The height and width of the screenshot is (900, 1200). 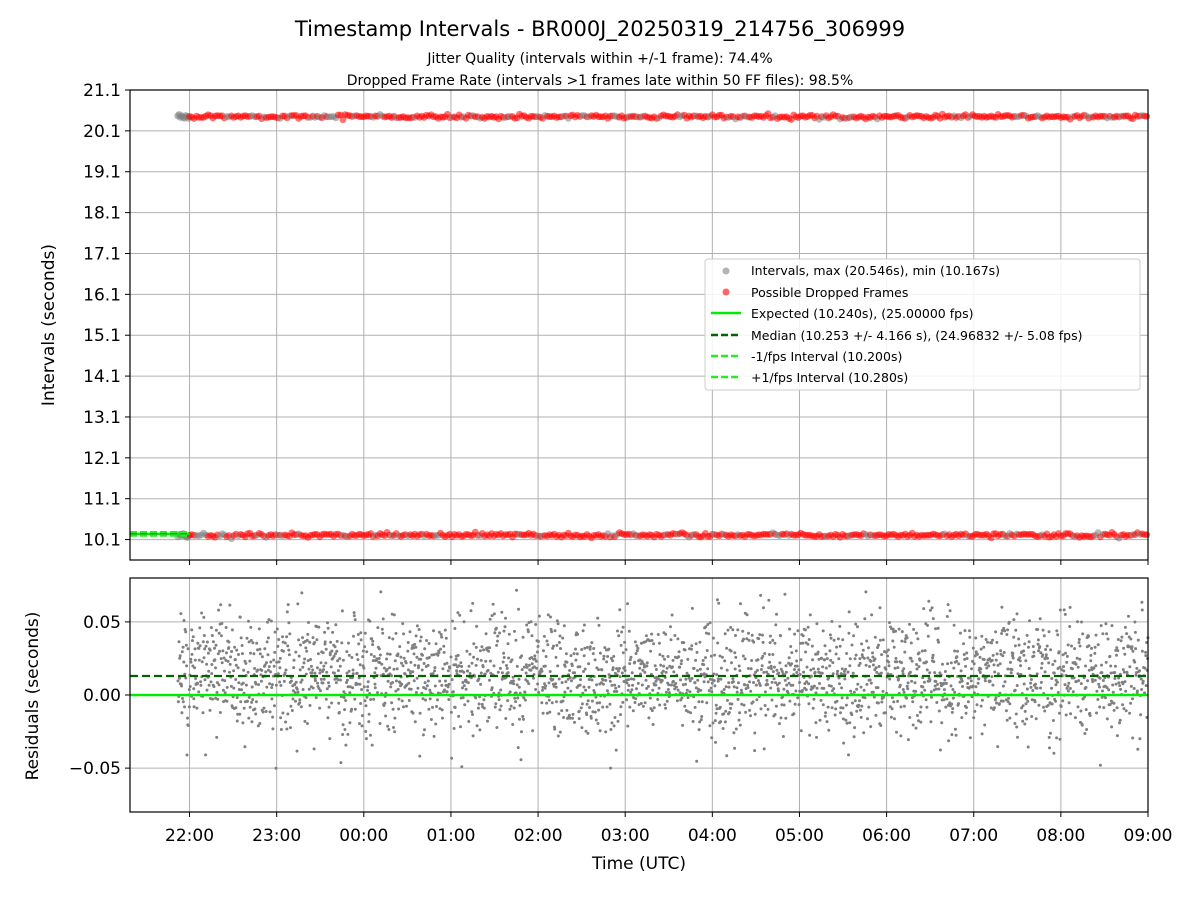 I want to click on top-y-tick-label: 21.1, so click(x=102, y=91).